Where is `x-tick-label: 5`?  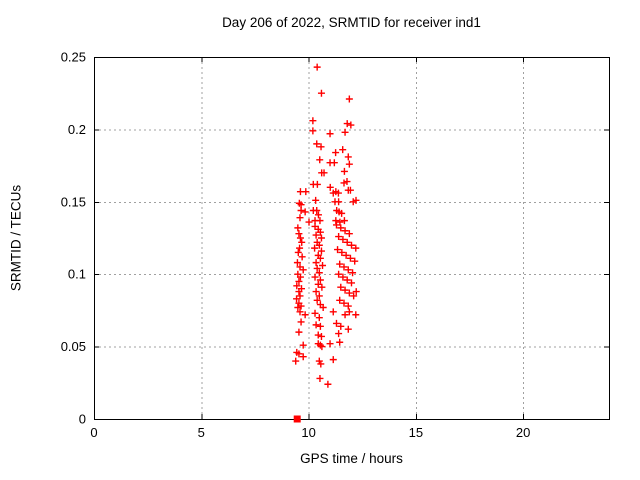
x-tick-label: 5 is located at coordinates (201, 432).